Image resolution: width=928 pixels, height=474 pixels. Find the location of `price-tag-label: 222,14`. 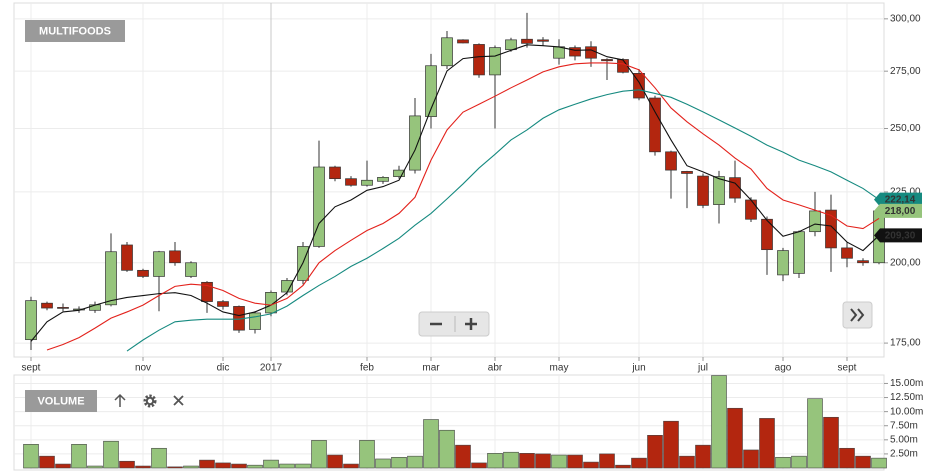

price-tag-label: 222,14 is located at coordinates (900, 200).